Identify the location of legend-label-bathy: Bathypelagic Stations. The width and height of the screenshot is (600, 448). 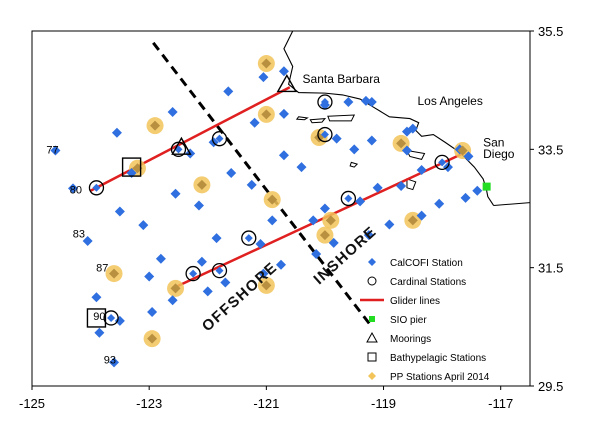
(438, 358).